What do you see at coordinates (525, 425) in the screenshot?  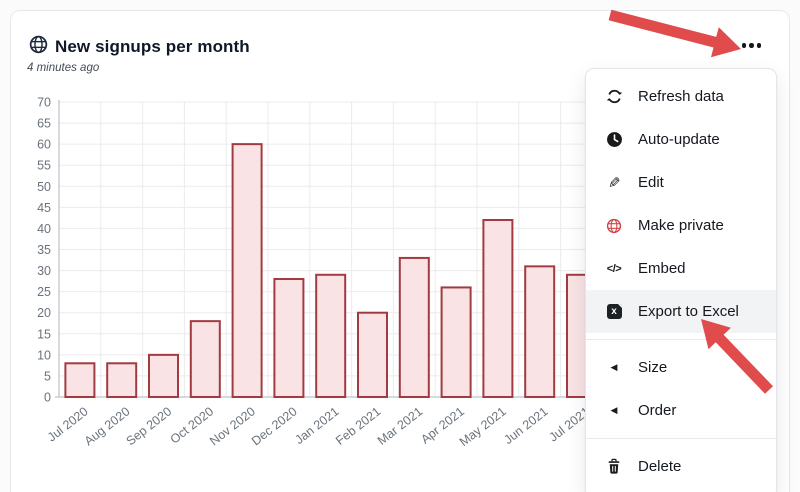 I see `x-tick-label: Jun 2021` at bounding box center [525, 425].